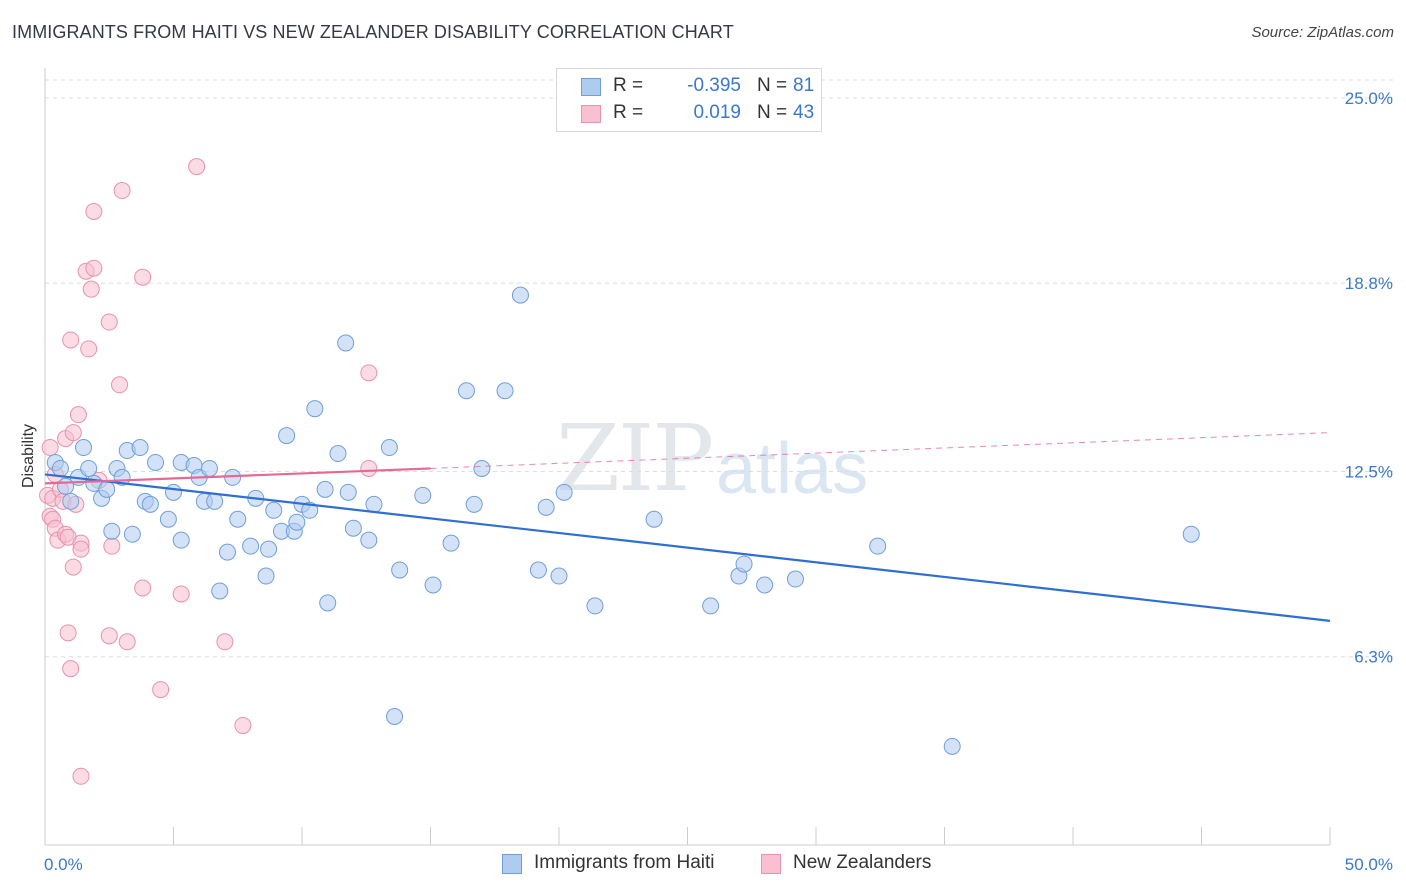 This screenshot has width=1406, height=892. What do you see at coordinates (714, 85) in the screenshot?
I see `legend-r-value: -0.395` at bounding box center [714, 85].